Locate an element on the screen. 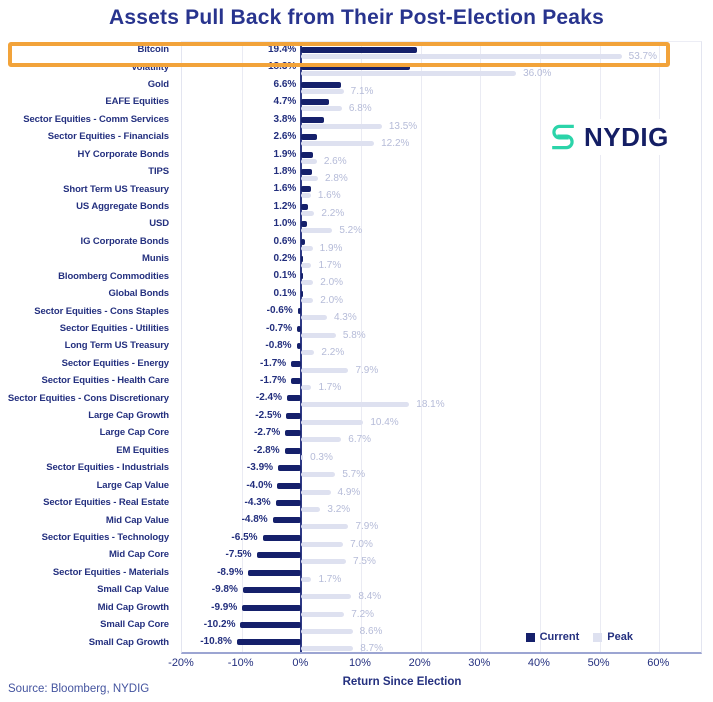  source-note: Source: Bloomberg, NYDIG is located at coordinates (79, 689).